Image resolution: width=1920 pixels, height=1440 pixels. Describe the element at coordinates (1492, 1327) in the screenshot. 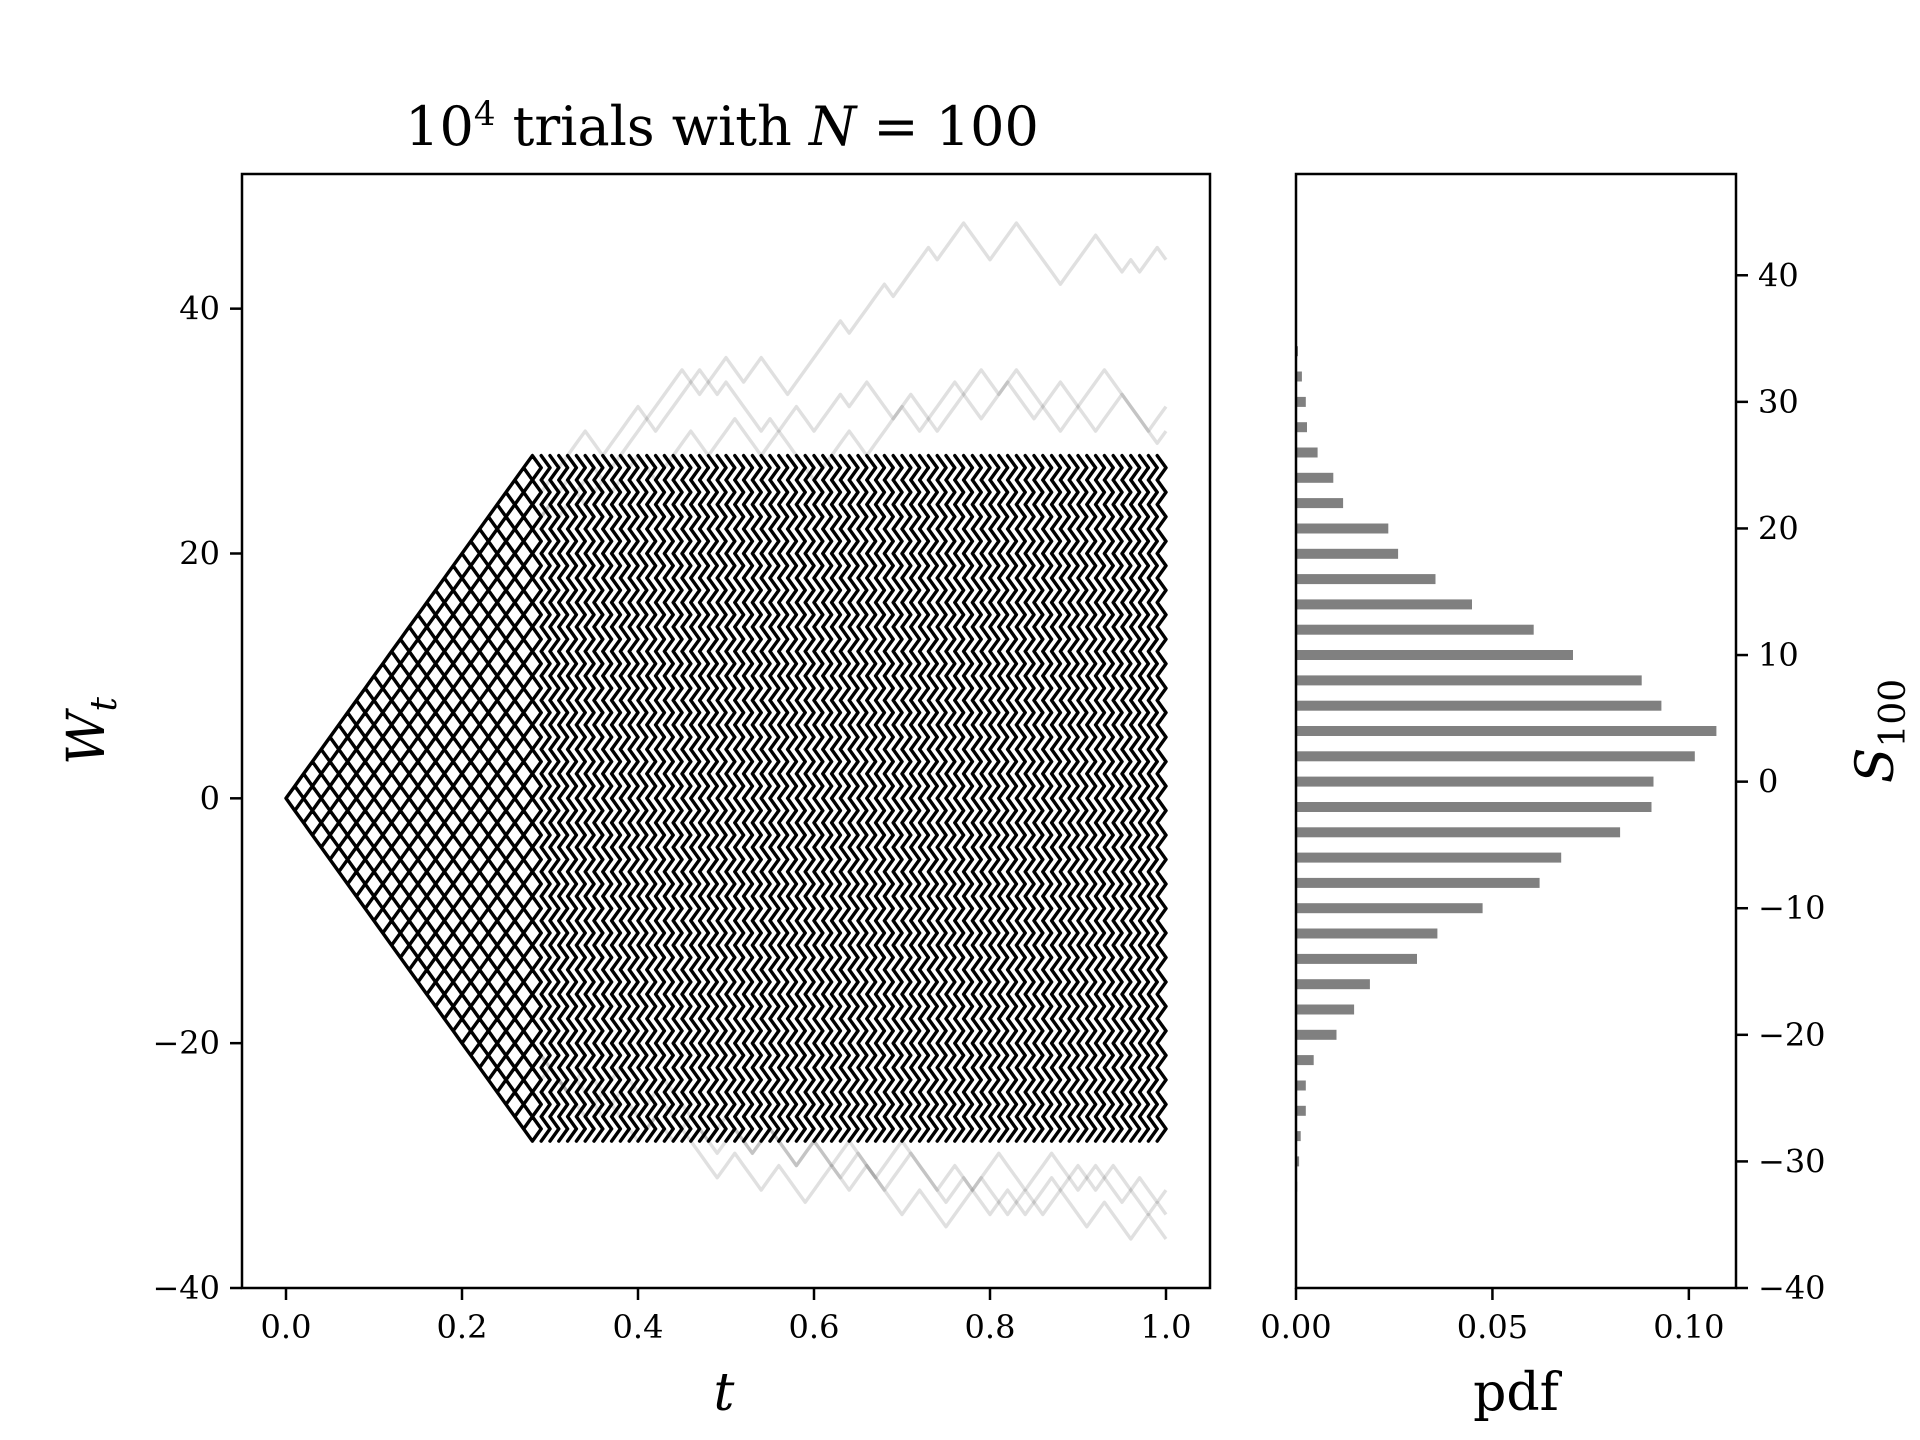

I see `x-tick-label: 0.05` at that location.